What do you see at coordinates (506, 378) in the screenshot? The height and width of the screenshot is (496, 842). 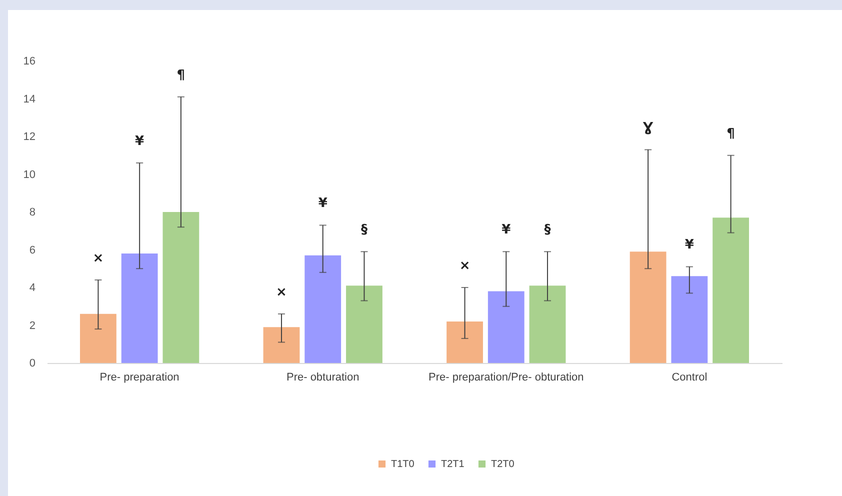 I see `x-tick-label: Pre- preparation/Pre- obturation` at bounding box center [506, 378].